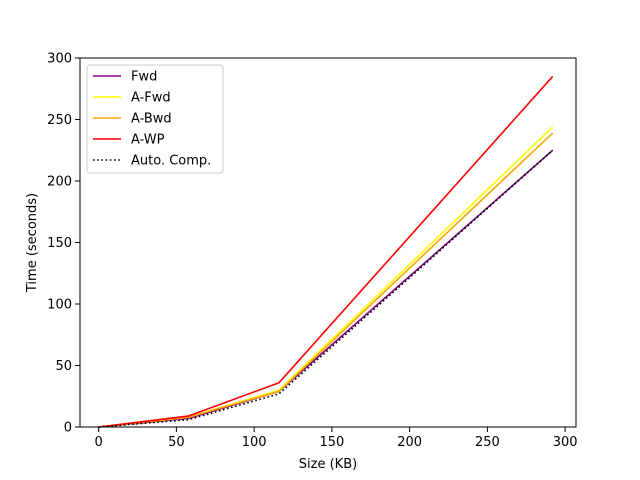 This screenshot has width=640, height=480. What do you see at coordinates (32, 243) in the screenshot?
I see `y-axis-label: Time (seconds)` at bounding box center [32, 243].